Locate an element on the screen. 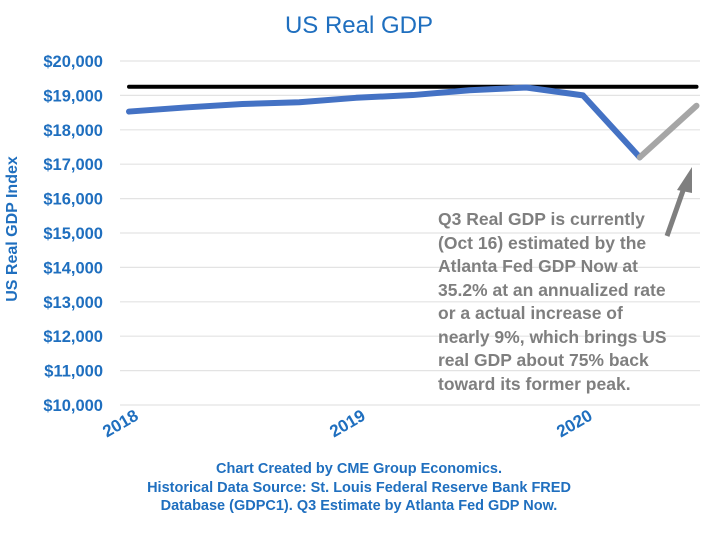 The height and width of the screenshot is (538, 718). y-tick-label: $13,000 is located at coordinates (73, 303).